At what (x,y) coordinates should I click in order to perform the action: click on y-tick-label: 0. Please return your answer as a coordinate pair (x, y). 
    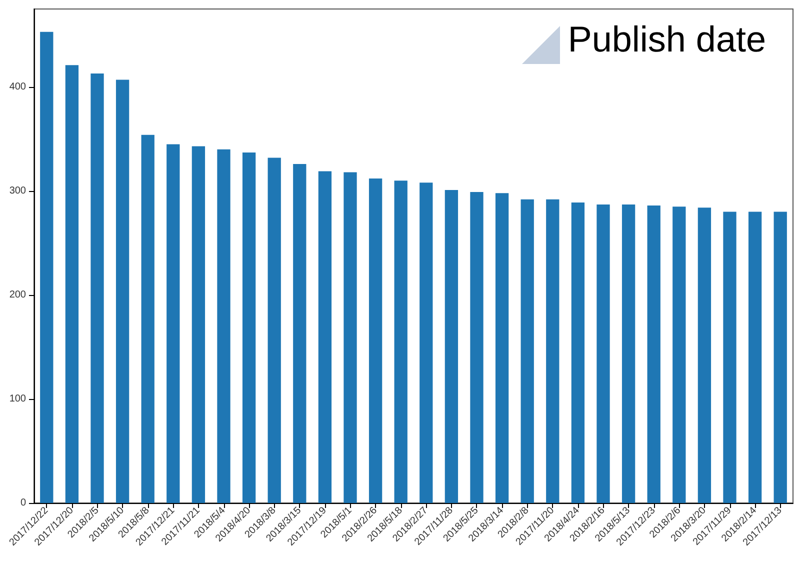
    Looking at the image, I should click on (23, 503).